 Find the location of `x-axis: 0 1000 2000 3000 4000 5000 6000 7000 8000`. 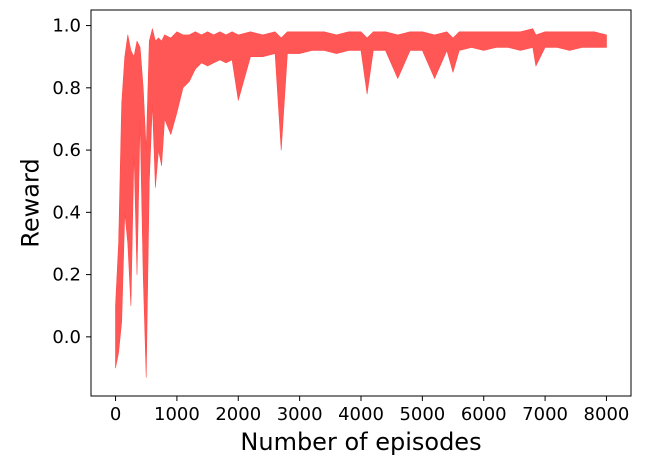

x-axis: 0 1000 2000 3000 4000 5000 6000 7000 8000 is located at coordinates (370, 410).